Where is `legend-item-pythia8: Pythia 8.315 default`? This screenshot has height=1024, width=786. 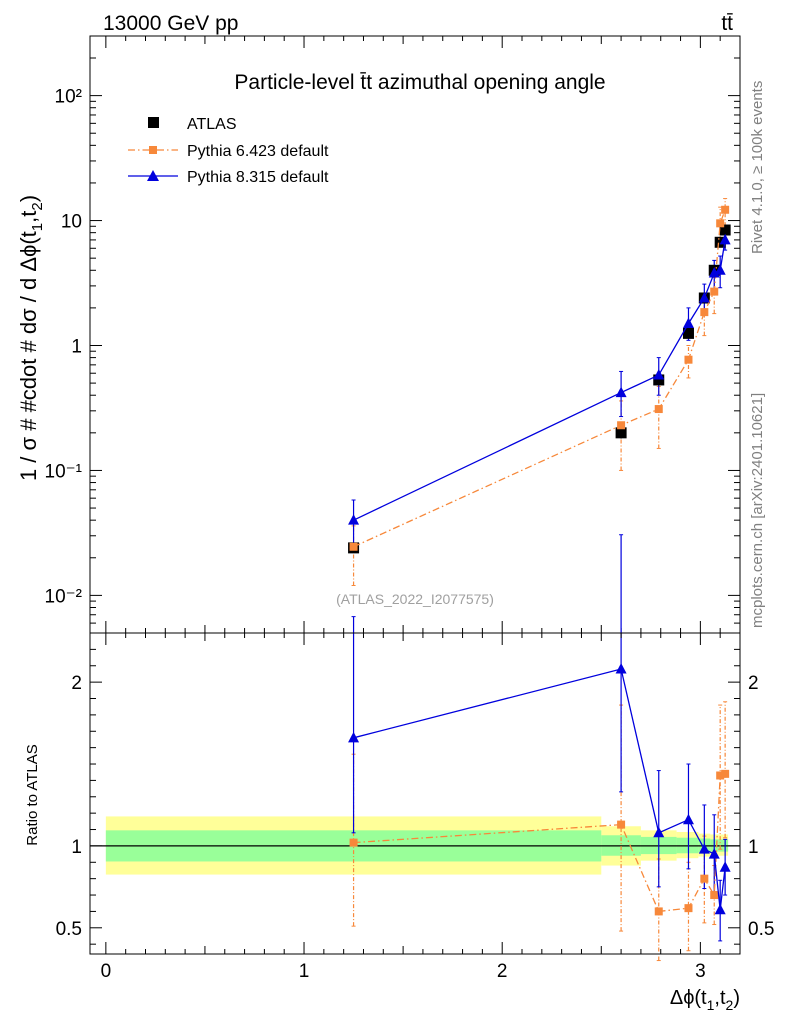
legend-item-pythia8: Pythia 8.315 default is located at coordinates (228, 177).